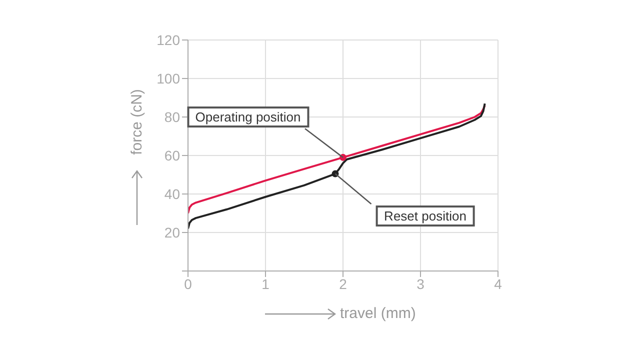 This screenshot has height=355, width=630. Describe the element at coordinates (420, 284) in the screenshot. I see `x-tick-label: 3` at that location.